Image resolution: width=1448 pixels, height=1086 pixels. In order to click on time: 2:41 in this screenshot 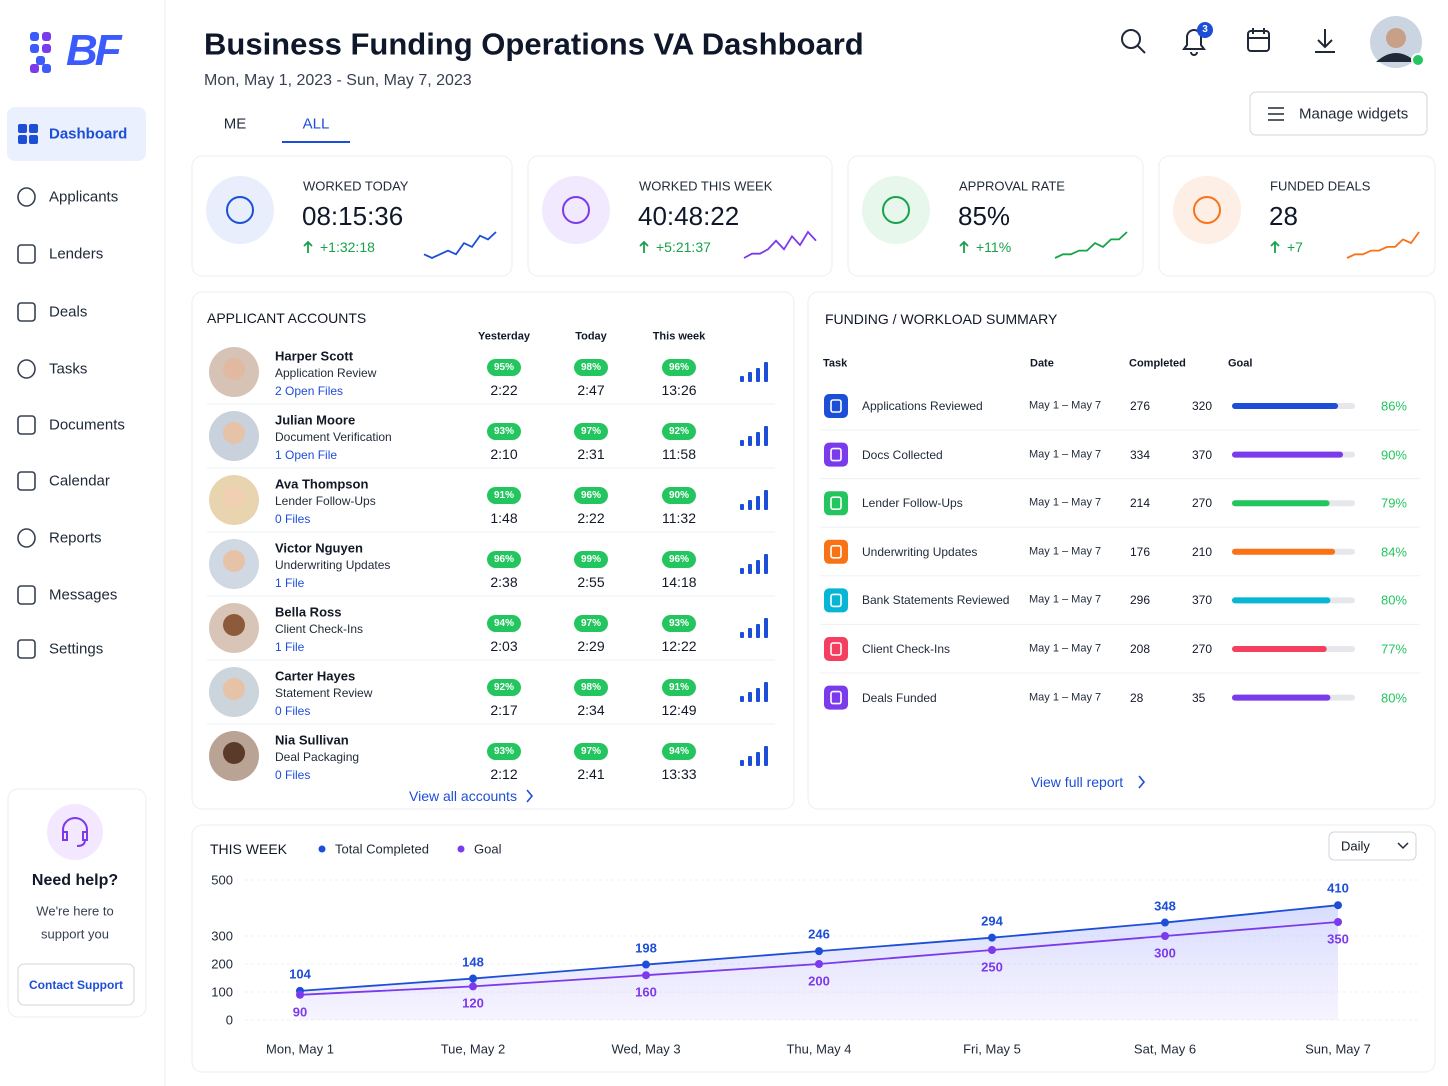, I will do `click(591, 774)`.